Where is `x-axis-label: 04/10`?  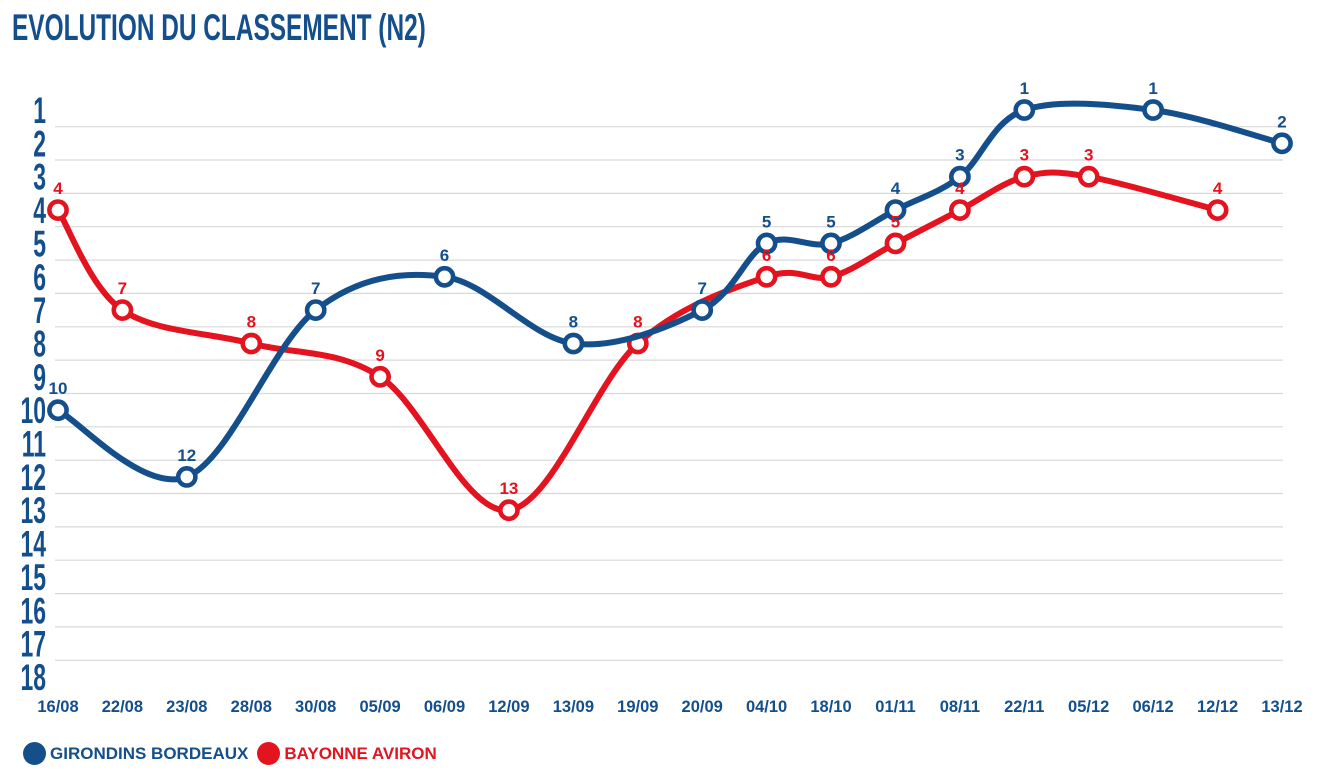
x-axis-label: 04/10 is located at coordinates (766, 707).